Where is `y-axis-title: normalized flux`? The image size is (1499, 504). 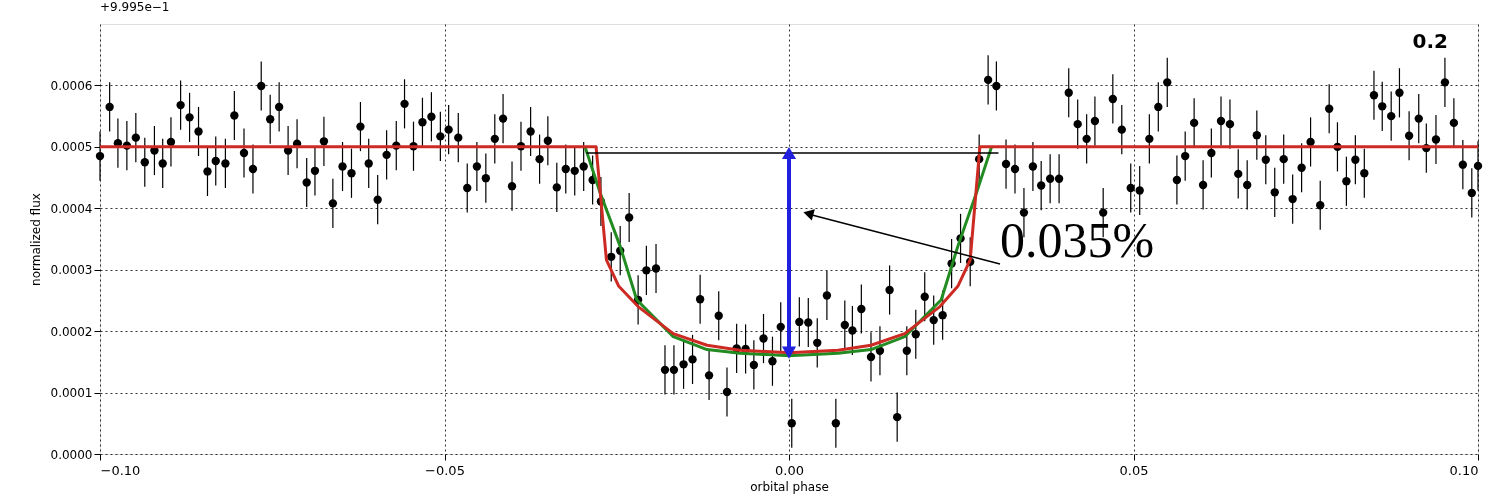 y-axis-title: normalized flux is located at coordinates (35, 239).